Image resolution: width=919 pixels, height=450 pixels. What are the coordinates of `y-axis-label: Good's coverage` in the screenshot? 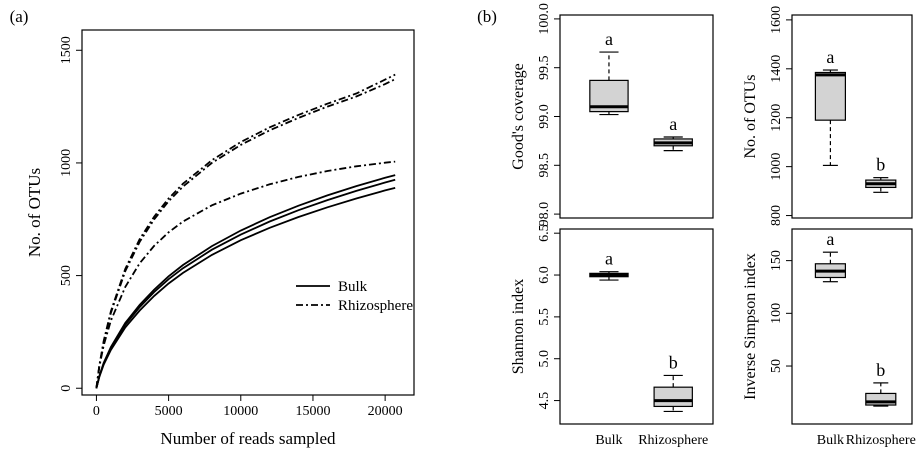 It's located at (518, 116).